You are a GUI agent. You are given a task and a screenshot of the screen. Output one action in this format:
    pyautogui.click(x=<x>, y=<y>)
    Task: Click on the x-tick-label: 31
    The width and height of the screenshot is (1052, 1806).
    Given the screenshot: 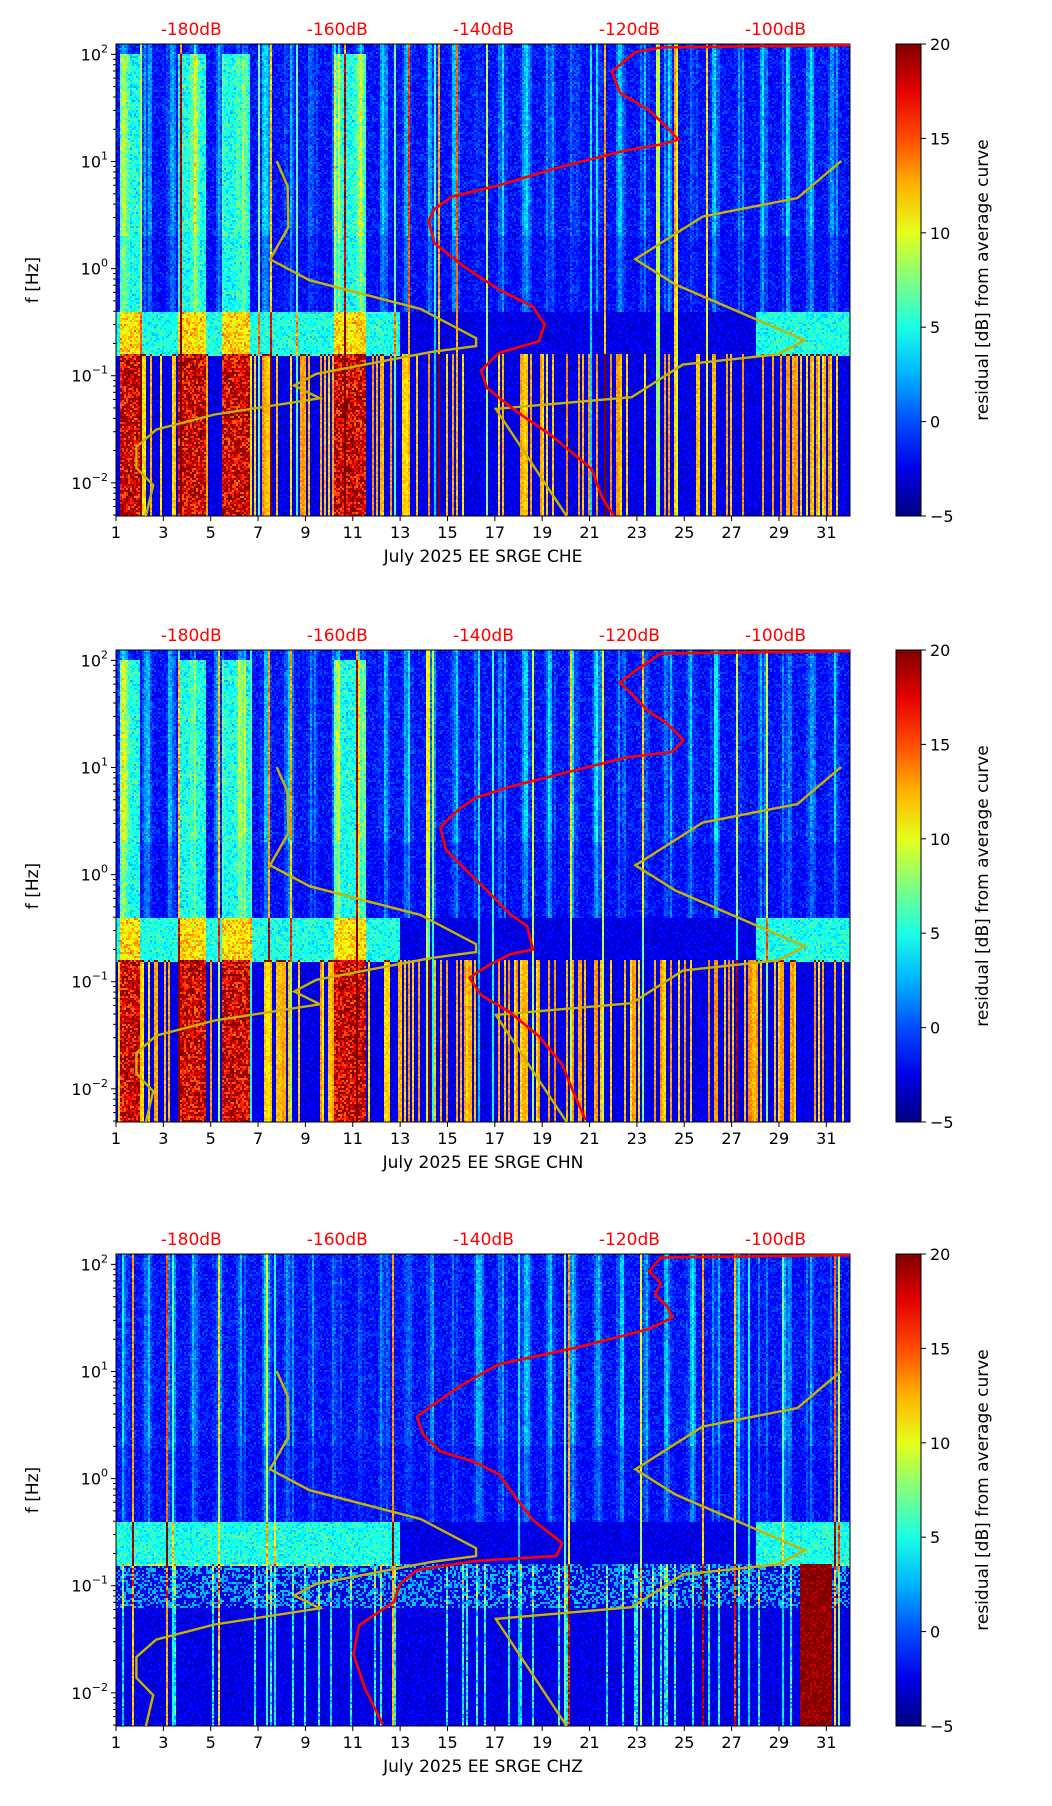 What is the action you would take?
    pyautogui.click(x=826, y=532)
    